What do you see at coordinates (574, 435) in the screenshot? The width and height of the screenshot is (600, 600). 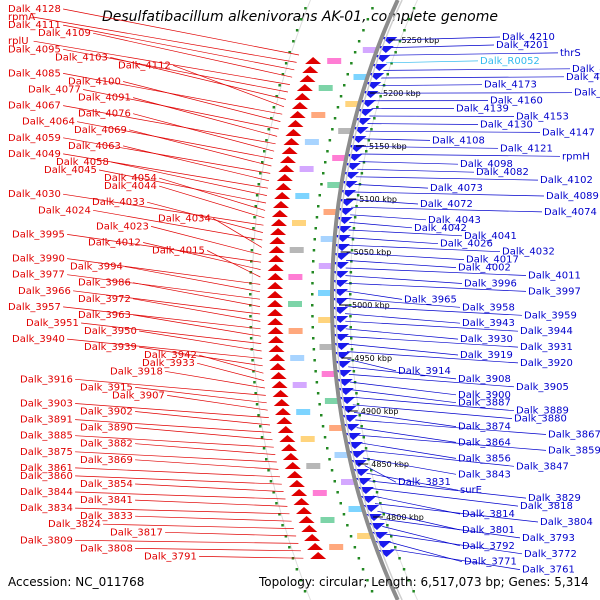 I see `right-gene-label: Dalk_3867` at bounding box center [574, 435].